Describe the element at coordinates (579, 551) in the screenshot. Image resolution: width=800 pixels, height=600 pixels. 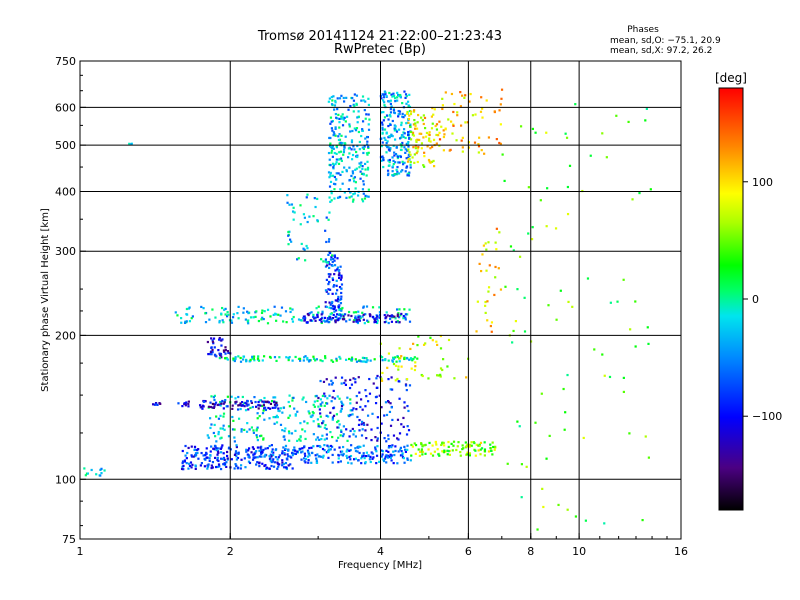
I see `x-tick-label: 10` at that location.